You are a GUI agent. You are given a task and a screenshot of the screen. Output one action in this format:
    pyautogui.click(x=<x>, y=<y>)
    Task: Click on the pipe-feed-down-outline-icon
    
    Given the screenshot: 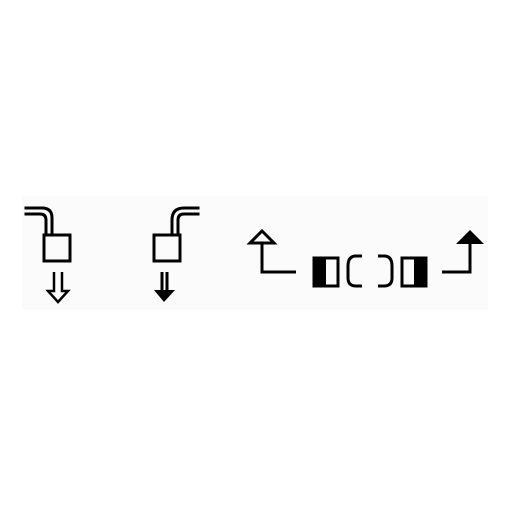 What is the action you would take?
    pyautogui.click(x=51, y=256)
    